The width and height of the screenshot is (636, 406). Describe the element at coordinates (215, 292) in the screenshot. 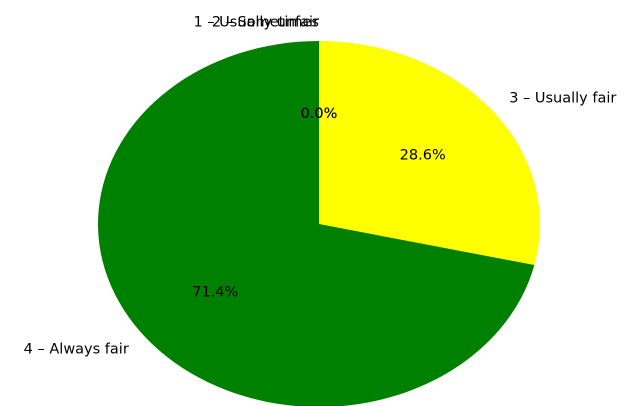

I see `percent-label-4-always-fair: 71.4%` at that location.